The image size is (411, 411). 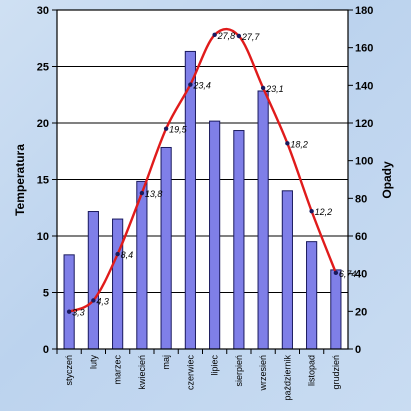 I want to click on line-point-lipiec, so click(x=214, y=35).